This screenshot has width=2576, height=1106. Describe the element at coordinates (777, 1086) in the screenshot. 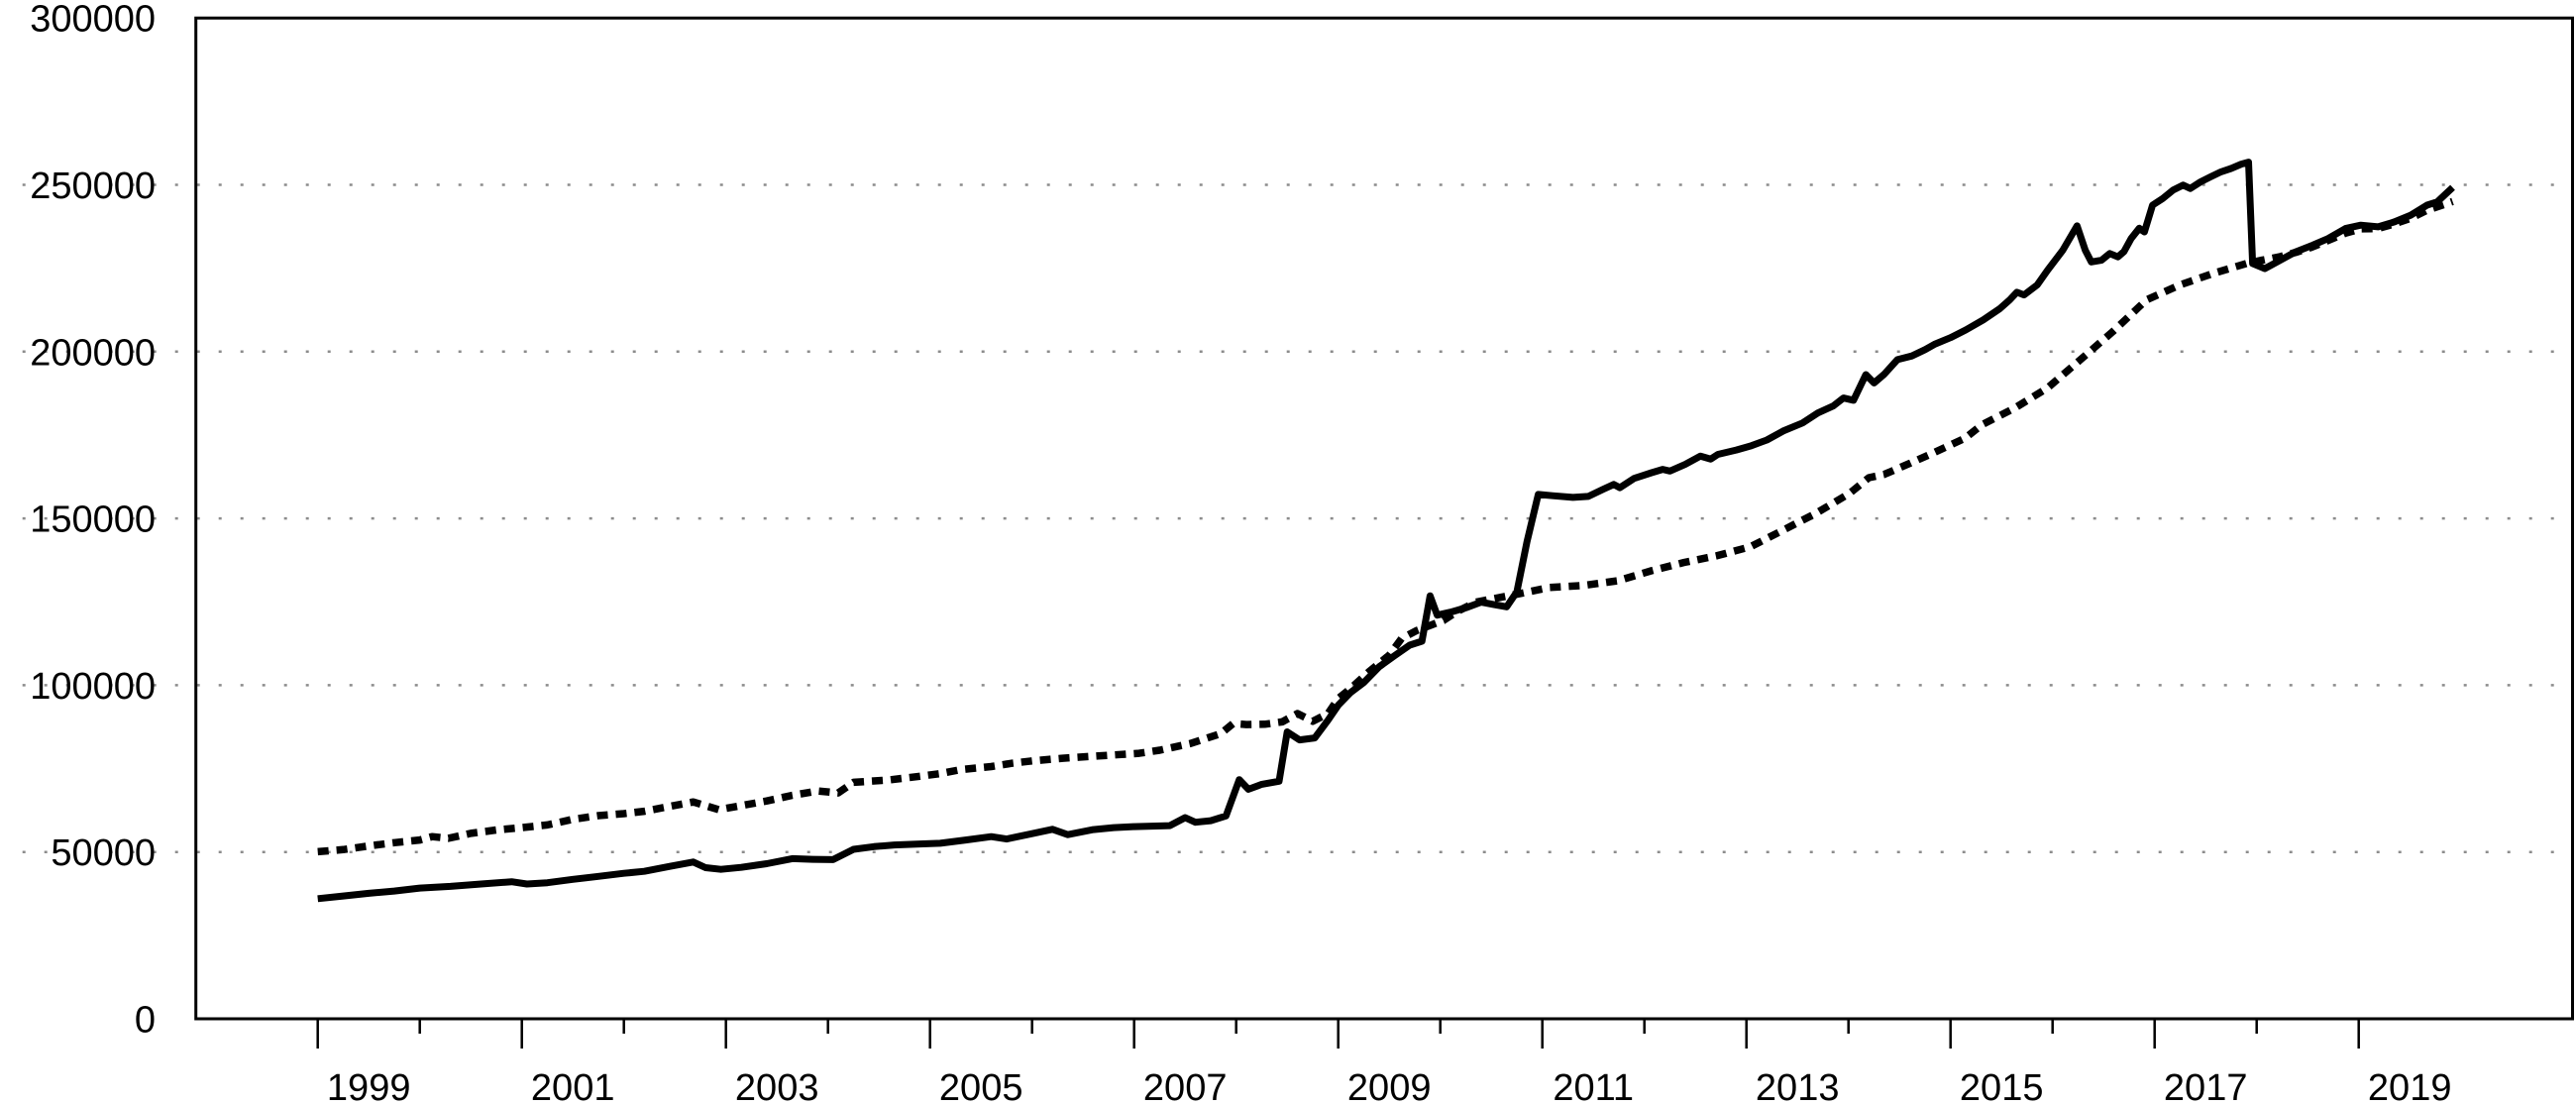

I see `x-axis-label: 2003` at that location.